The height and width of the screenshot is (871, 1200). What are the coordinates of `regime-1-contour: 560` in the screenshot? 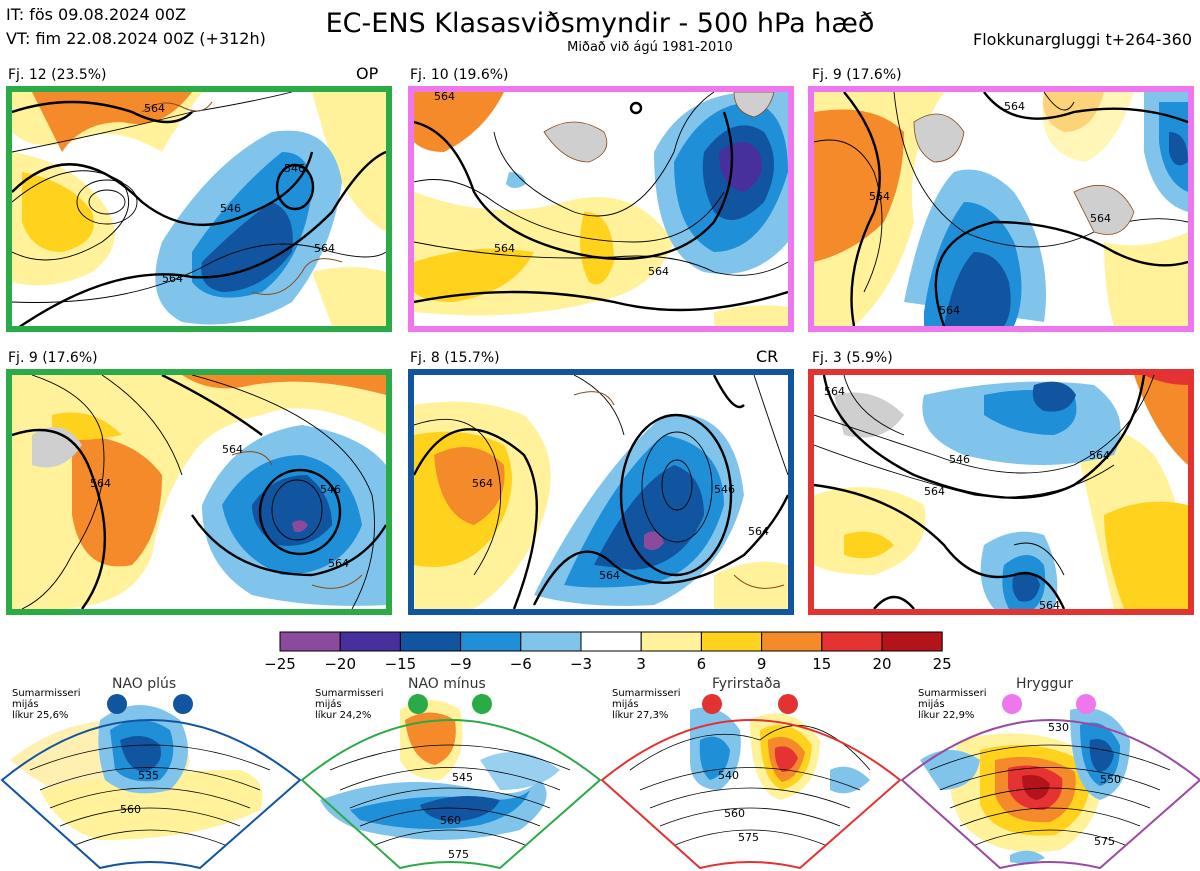 It's located at (130, 809).